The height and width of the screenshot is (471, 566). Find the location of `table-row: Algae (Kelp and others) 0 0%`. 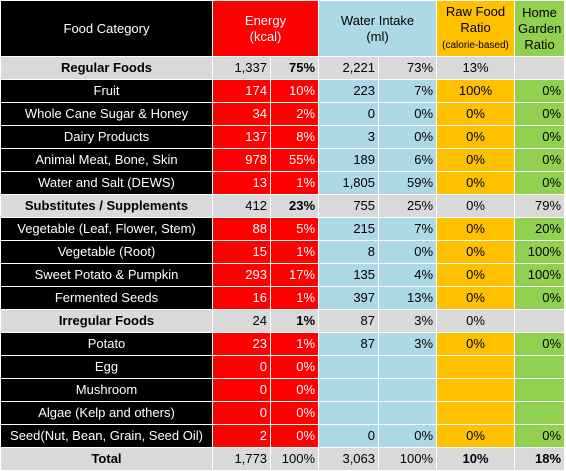

table-row: Algae (Kelp and others) 0 0% is located at coordinates (283, 413).